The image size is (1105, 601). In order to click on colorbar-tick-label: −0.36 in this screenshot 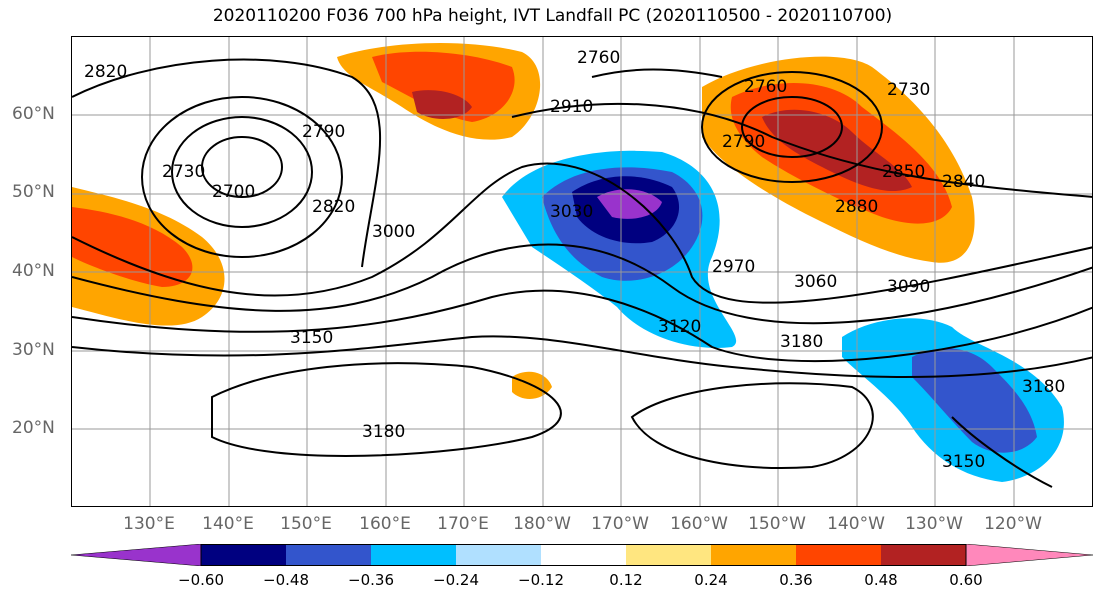, I will do `click(371, 580)`.